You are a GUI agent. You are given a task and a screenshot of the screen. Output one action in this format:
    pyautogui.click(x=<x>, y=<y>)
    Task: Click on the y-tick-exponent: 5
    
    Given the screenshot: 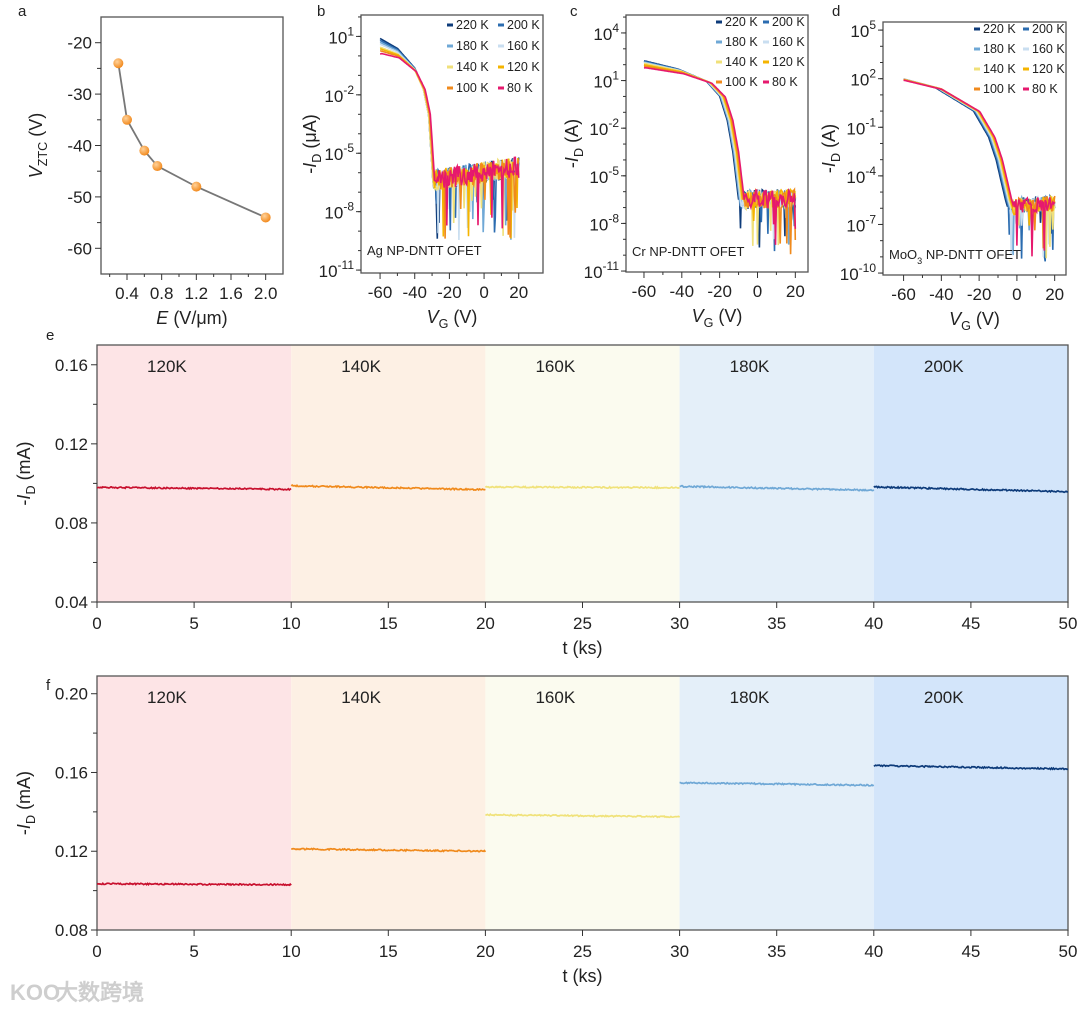 What is the action you would take?
    pyautogui.click(x=872, y=25)
    